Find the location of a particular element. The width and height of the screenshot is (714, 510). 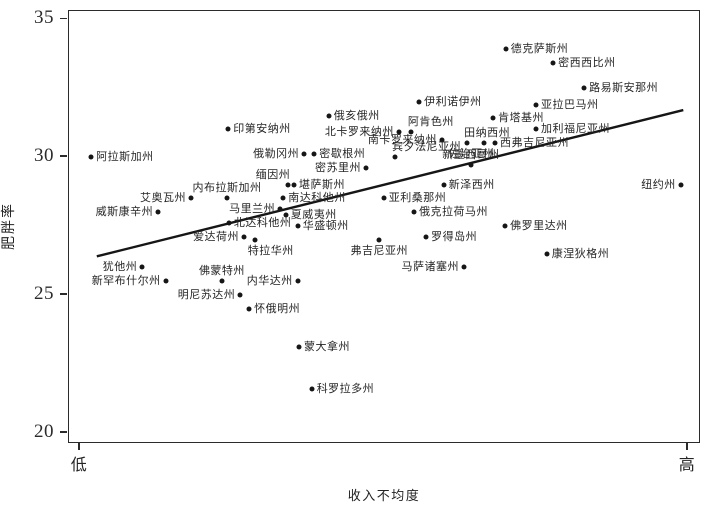

point-label: 威斯康辛州 is located at coordinates (124, 212).